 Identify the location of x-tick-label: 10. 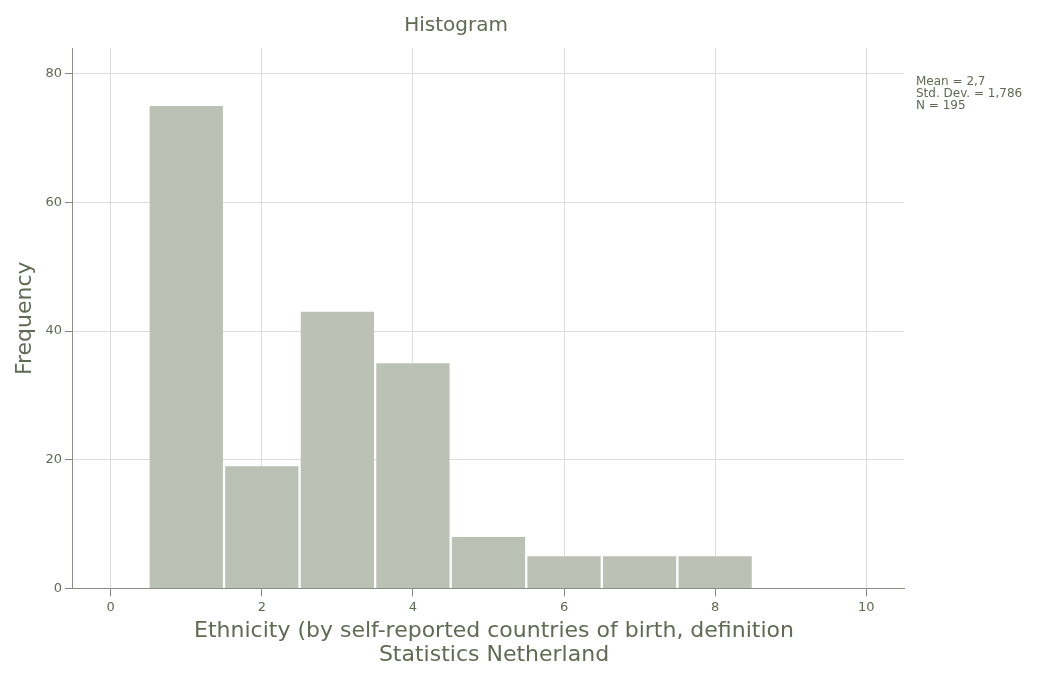
(866, 606).